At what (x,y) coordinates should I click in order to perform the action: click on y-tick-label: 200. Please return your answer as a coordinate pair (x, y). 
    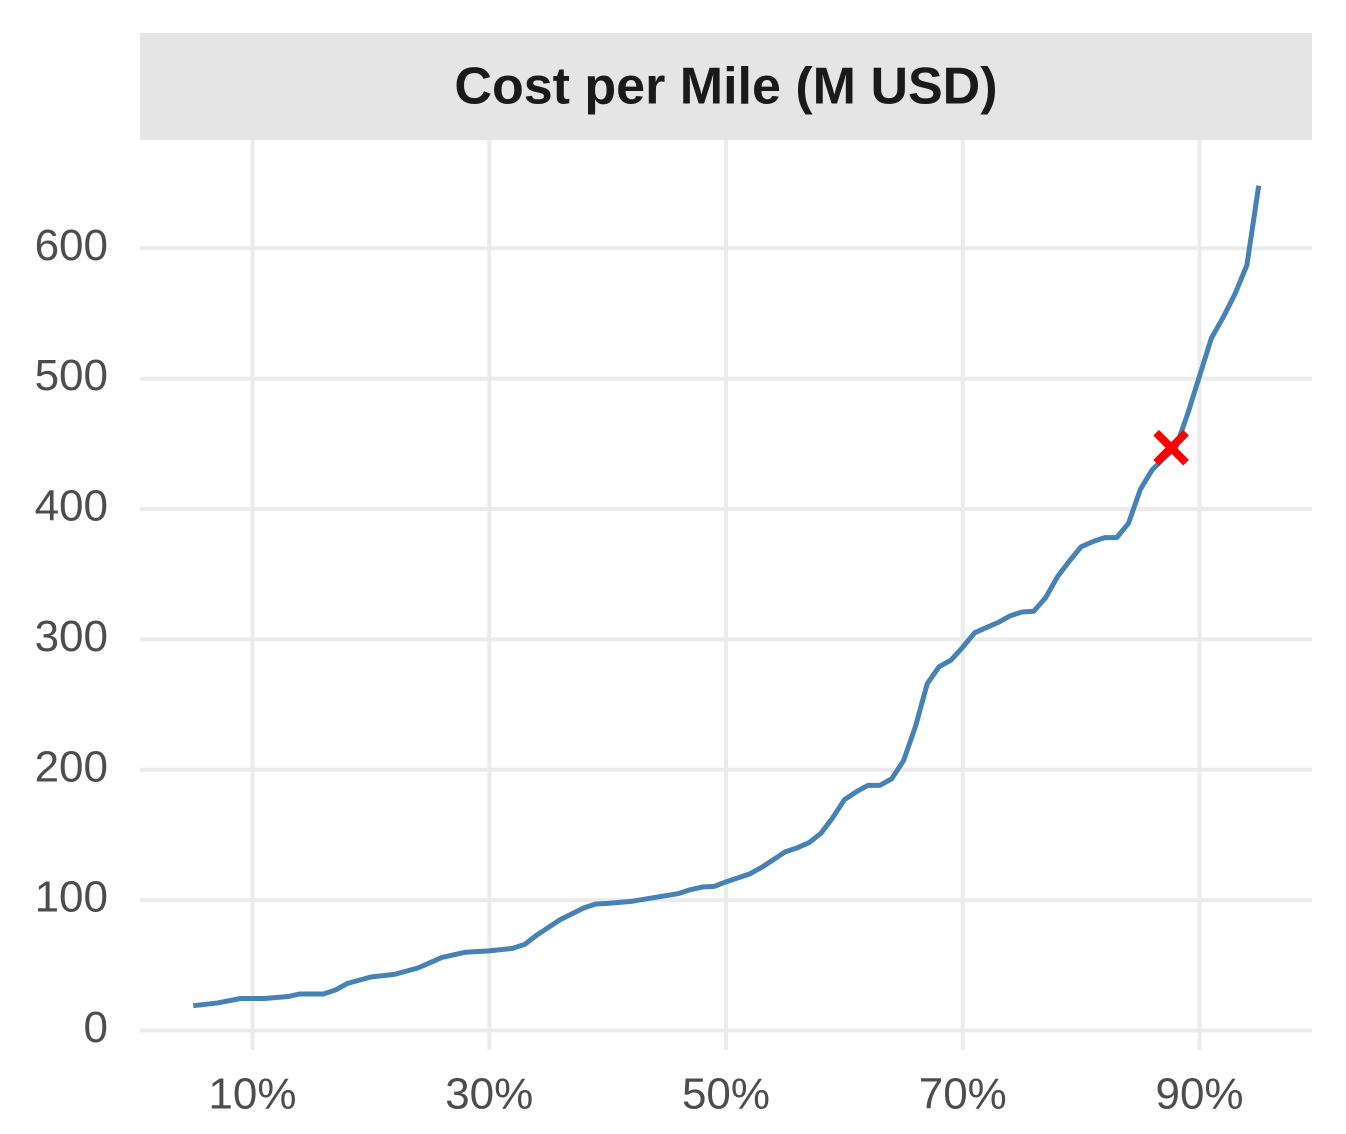
    Looking at the image, I should click on (71, 766).